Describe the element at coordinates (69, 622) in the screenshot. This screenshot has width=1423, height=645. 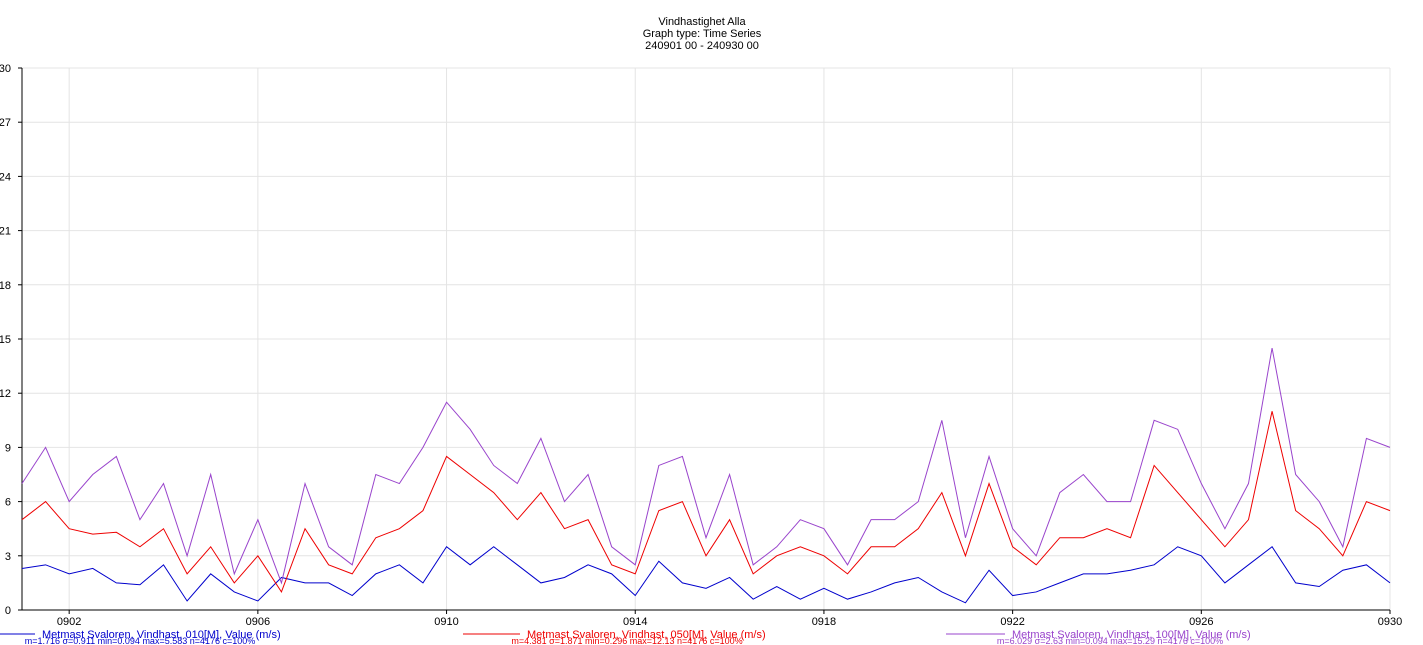
I see `x-tick-label: 0902` at that location.